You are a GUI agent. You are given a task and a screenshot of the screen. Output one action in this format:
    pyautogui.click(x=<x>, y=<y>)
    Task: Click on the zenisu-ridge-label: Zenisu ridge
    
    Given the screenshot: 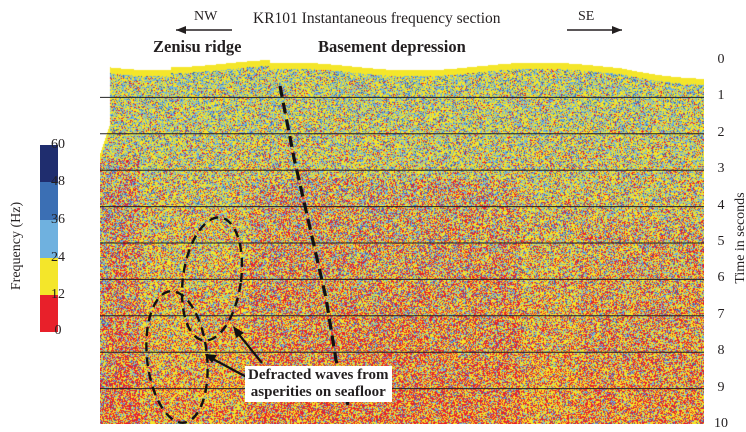 What is the action you would take?
    pyautogui.click(x=197, y=46)
    